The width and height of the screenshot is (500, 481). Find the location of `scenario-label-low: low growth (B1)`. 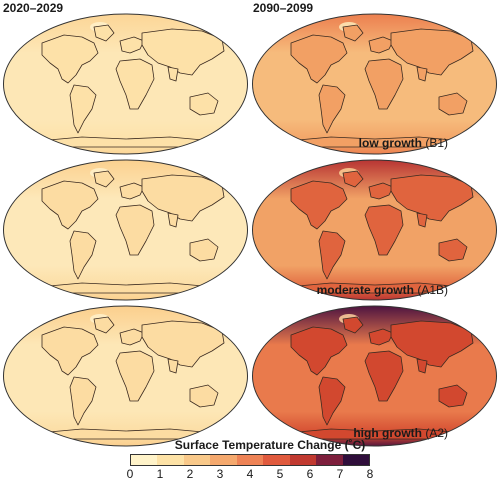

scenario-label-low: low growth (B1) is located at coordinates (403, 143).